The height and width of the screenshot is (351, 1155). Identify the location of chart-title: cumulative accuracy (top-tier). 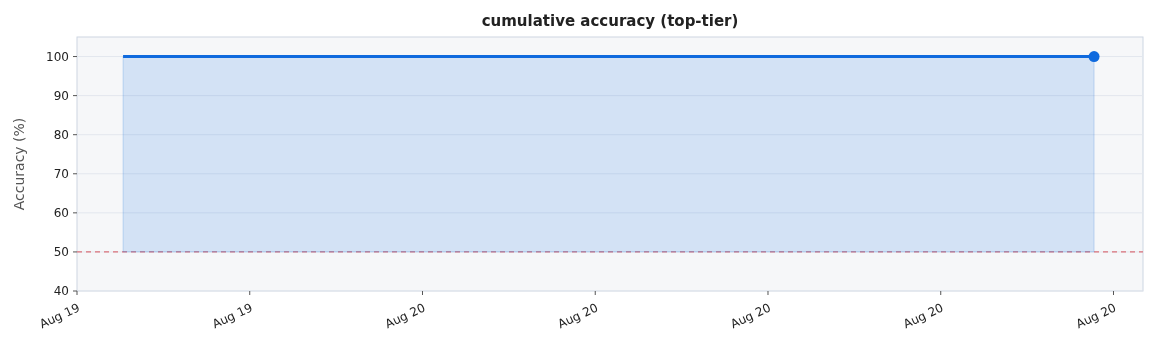
(610, 21).